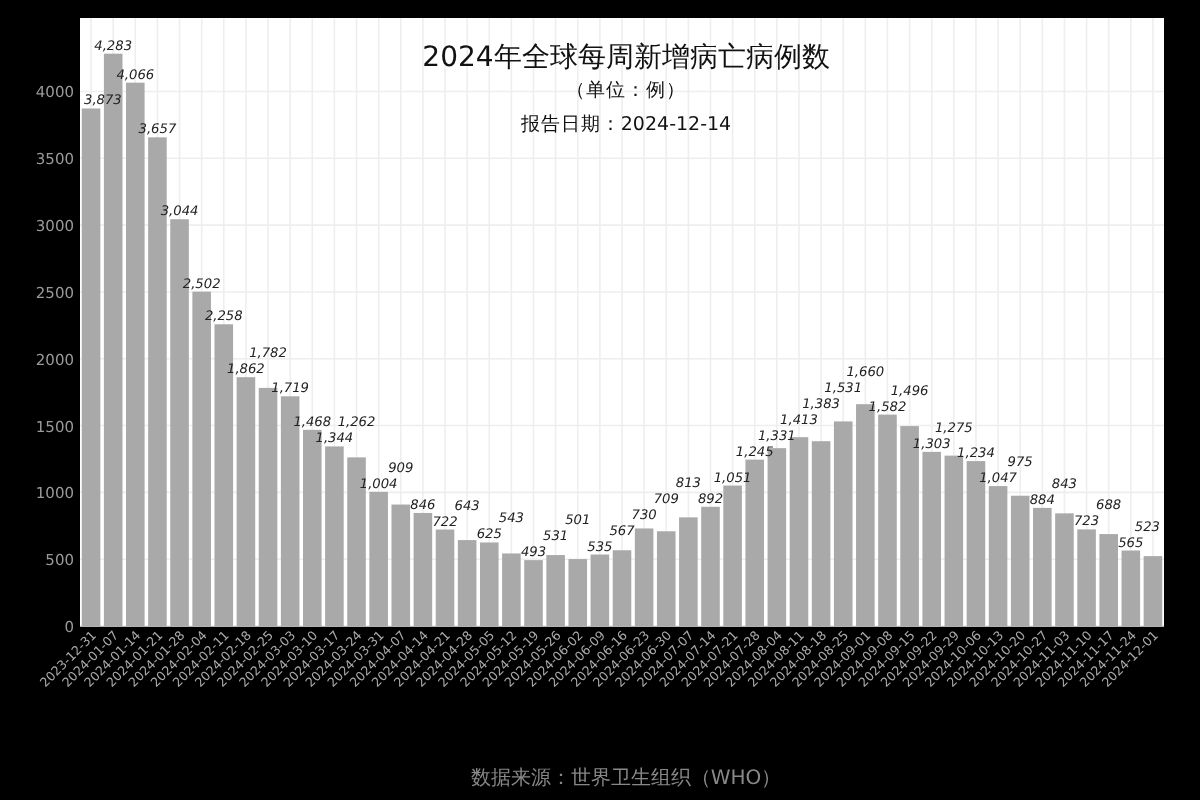  I want to click on text: 2024年全球每周新增病亡病例数, so click(626, 58).